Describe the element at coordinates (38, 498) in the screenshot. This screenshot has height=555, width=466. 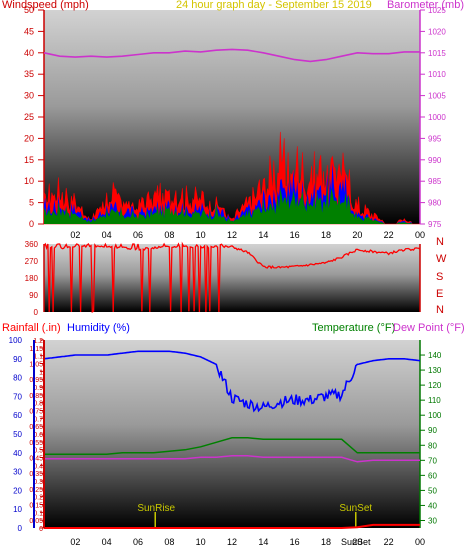
I see `rain-axis-tick-label: 0.2` at that location.